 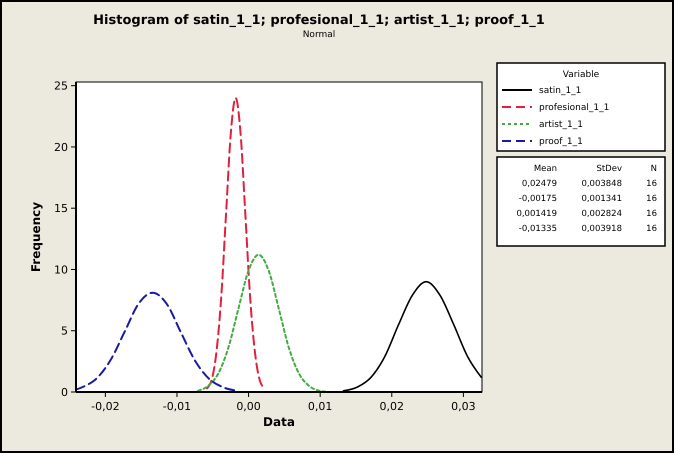 I want to click on text: 0,002824, so click(x=601, y=214).